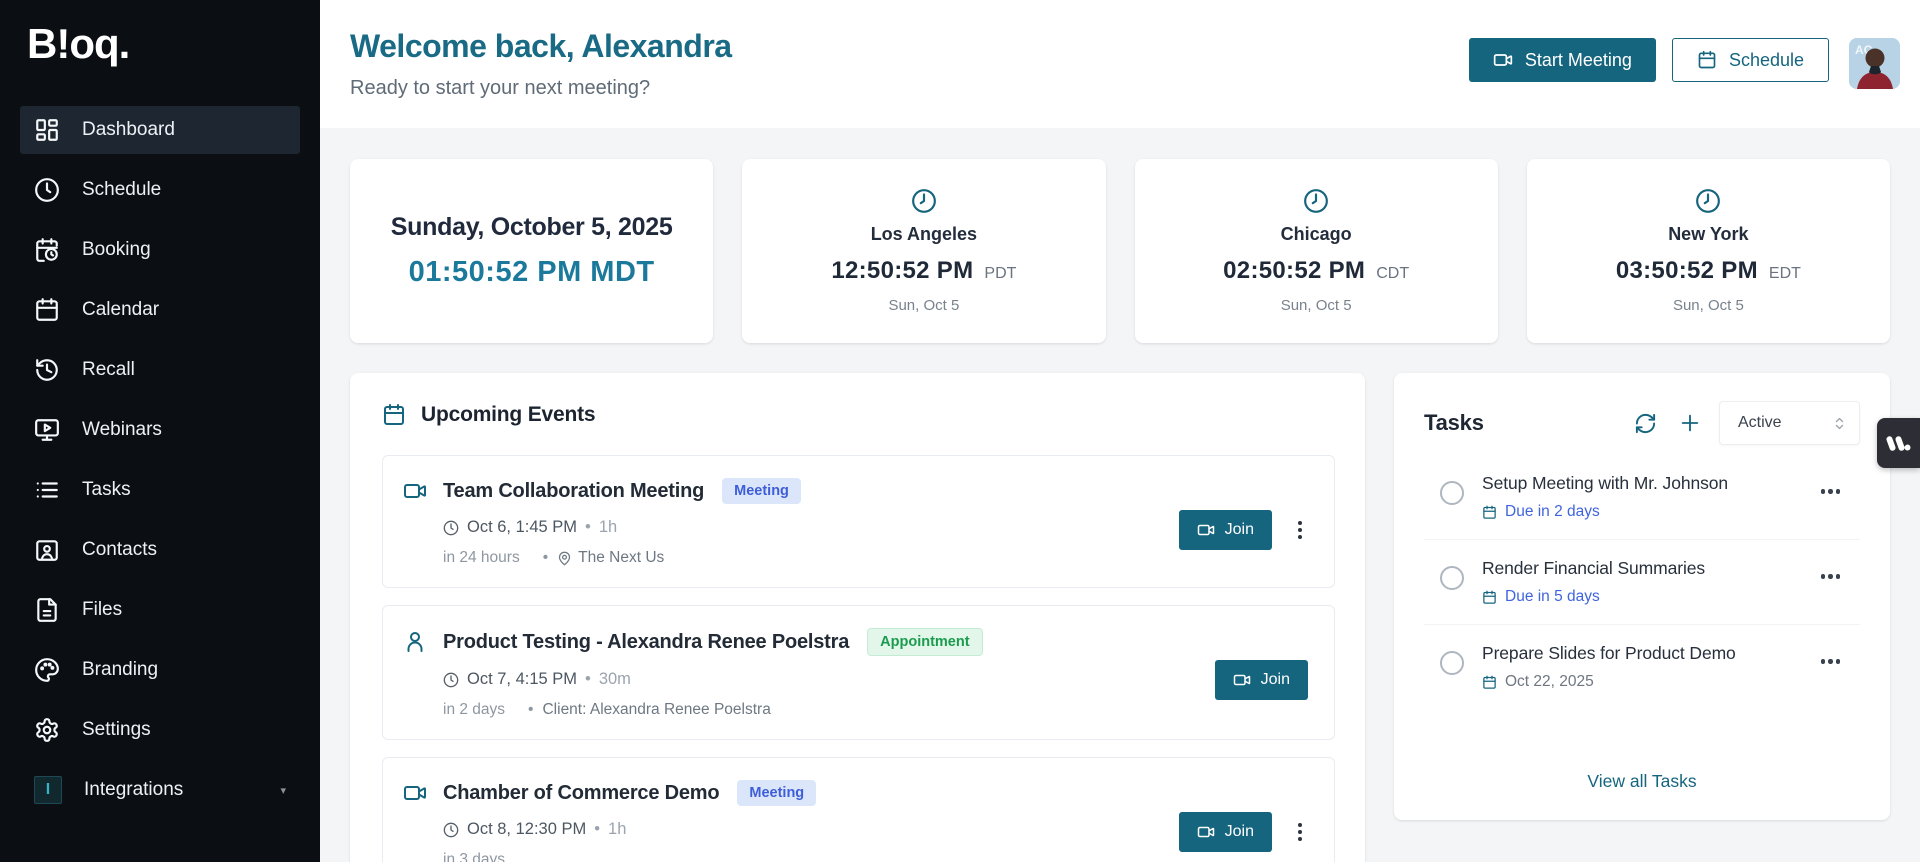 Image resolution: width=1920 pixels, height=862 pixels. I want to click on monday-logo-icon, so click(1897, 443).